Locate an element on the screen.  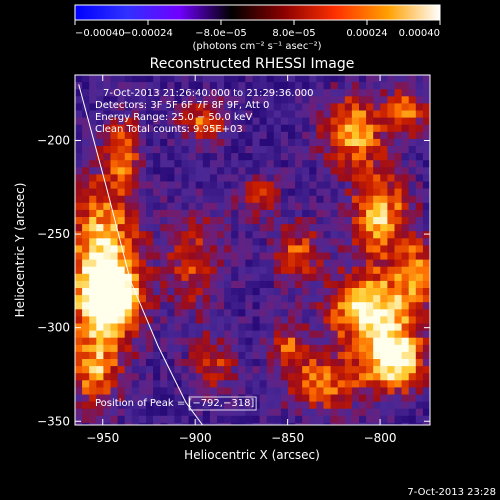
x-axis-label: Heliocentric X (arcsec) is located at coordinates (252, 455).